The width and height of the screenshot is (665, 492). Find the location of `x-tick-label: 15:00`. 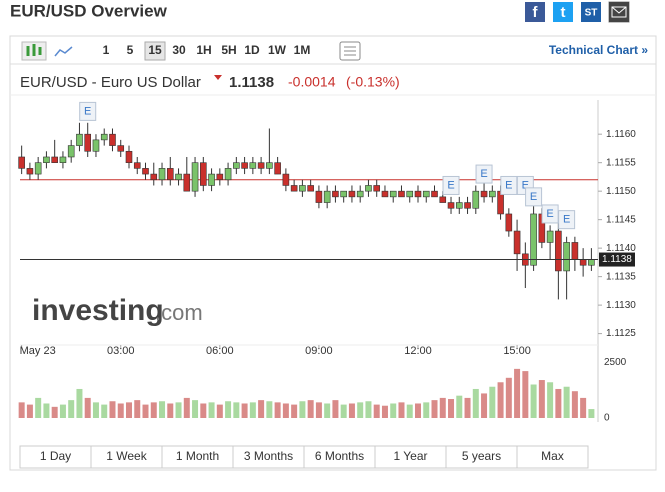

x-tick-label: 15:00 is located at coordinates (517, 351).